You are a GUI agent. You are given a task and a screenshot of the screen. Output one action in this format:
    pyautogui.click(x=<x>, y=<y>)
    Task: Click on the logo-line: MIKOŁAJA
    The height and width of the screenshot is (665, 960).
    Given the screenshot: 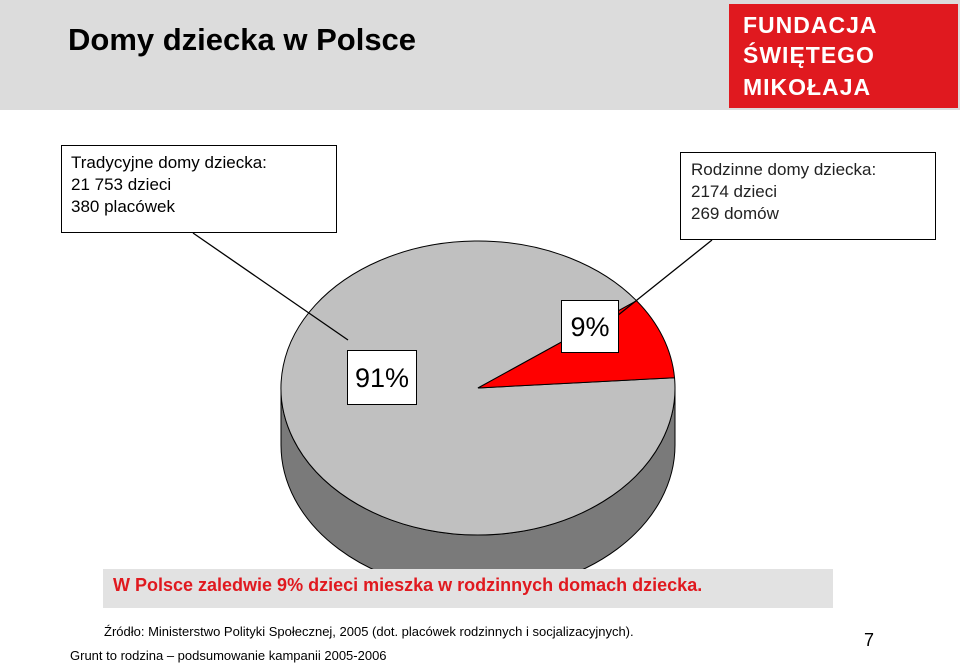 What is the action you would take?
    pyautogui.click(x=807, y=87)
    